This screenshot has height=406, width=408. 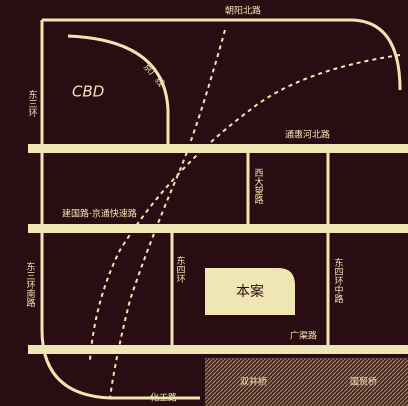 What do you see at coordinates (180, 269) in the screenshot?
I see `label: 东四环` at bounding box center [180, 269].